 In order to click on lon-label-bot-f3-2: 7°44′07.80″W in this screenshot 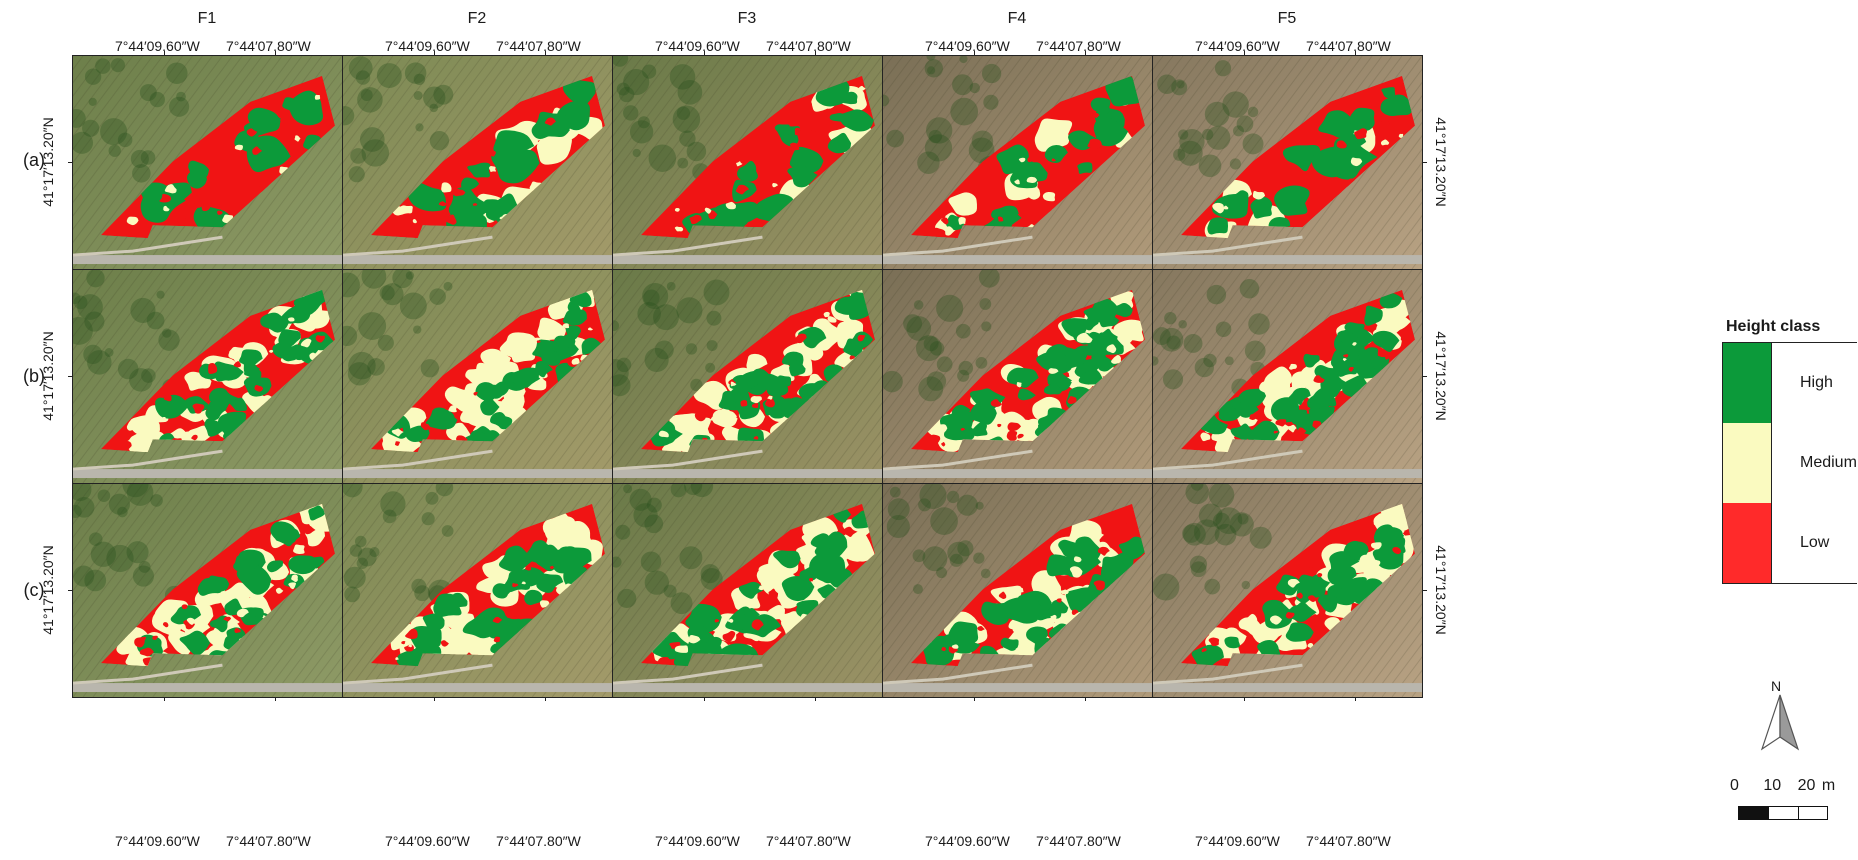, I will do `click(808, 841)`.